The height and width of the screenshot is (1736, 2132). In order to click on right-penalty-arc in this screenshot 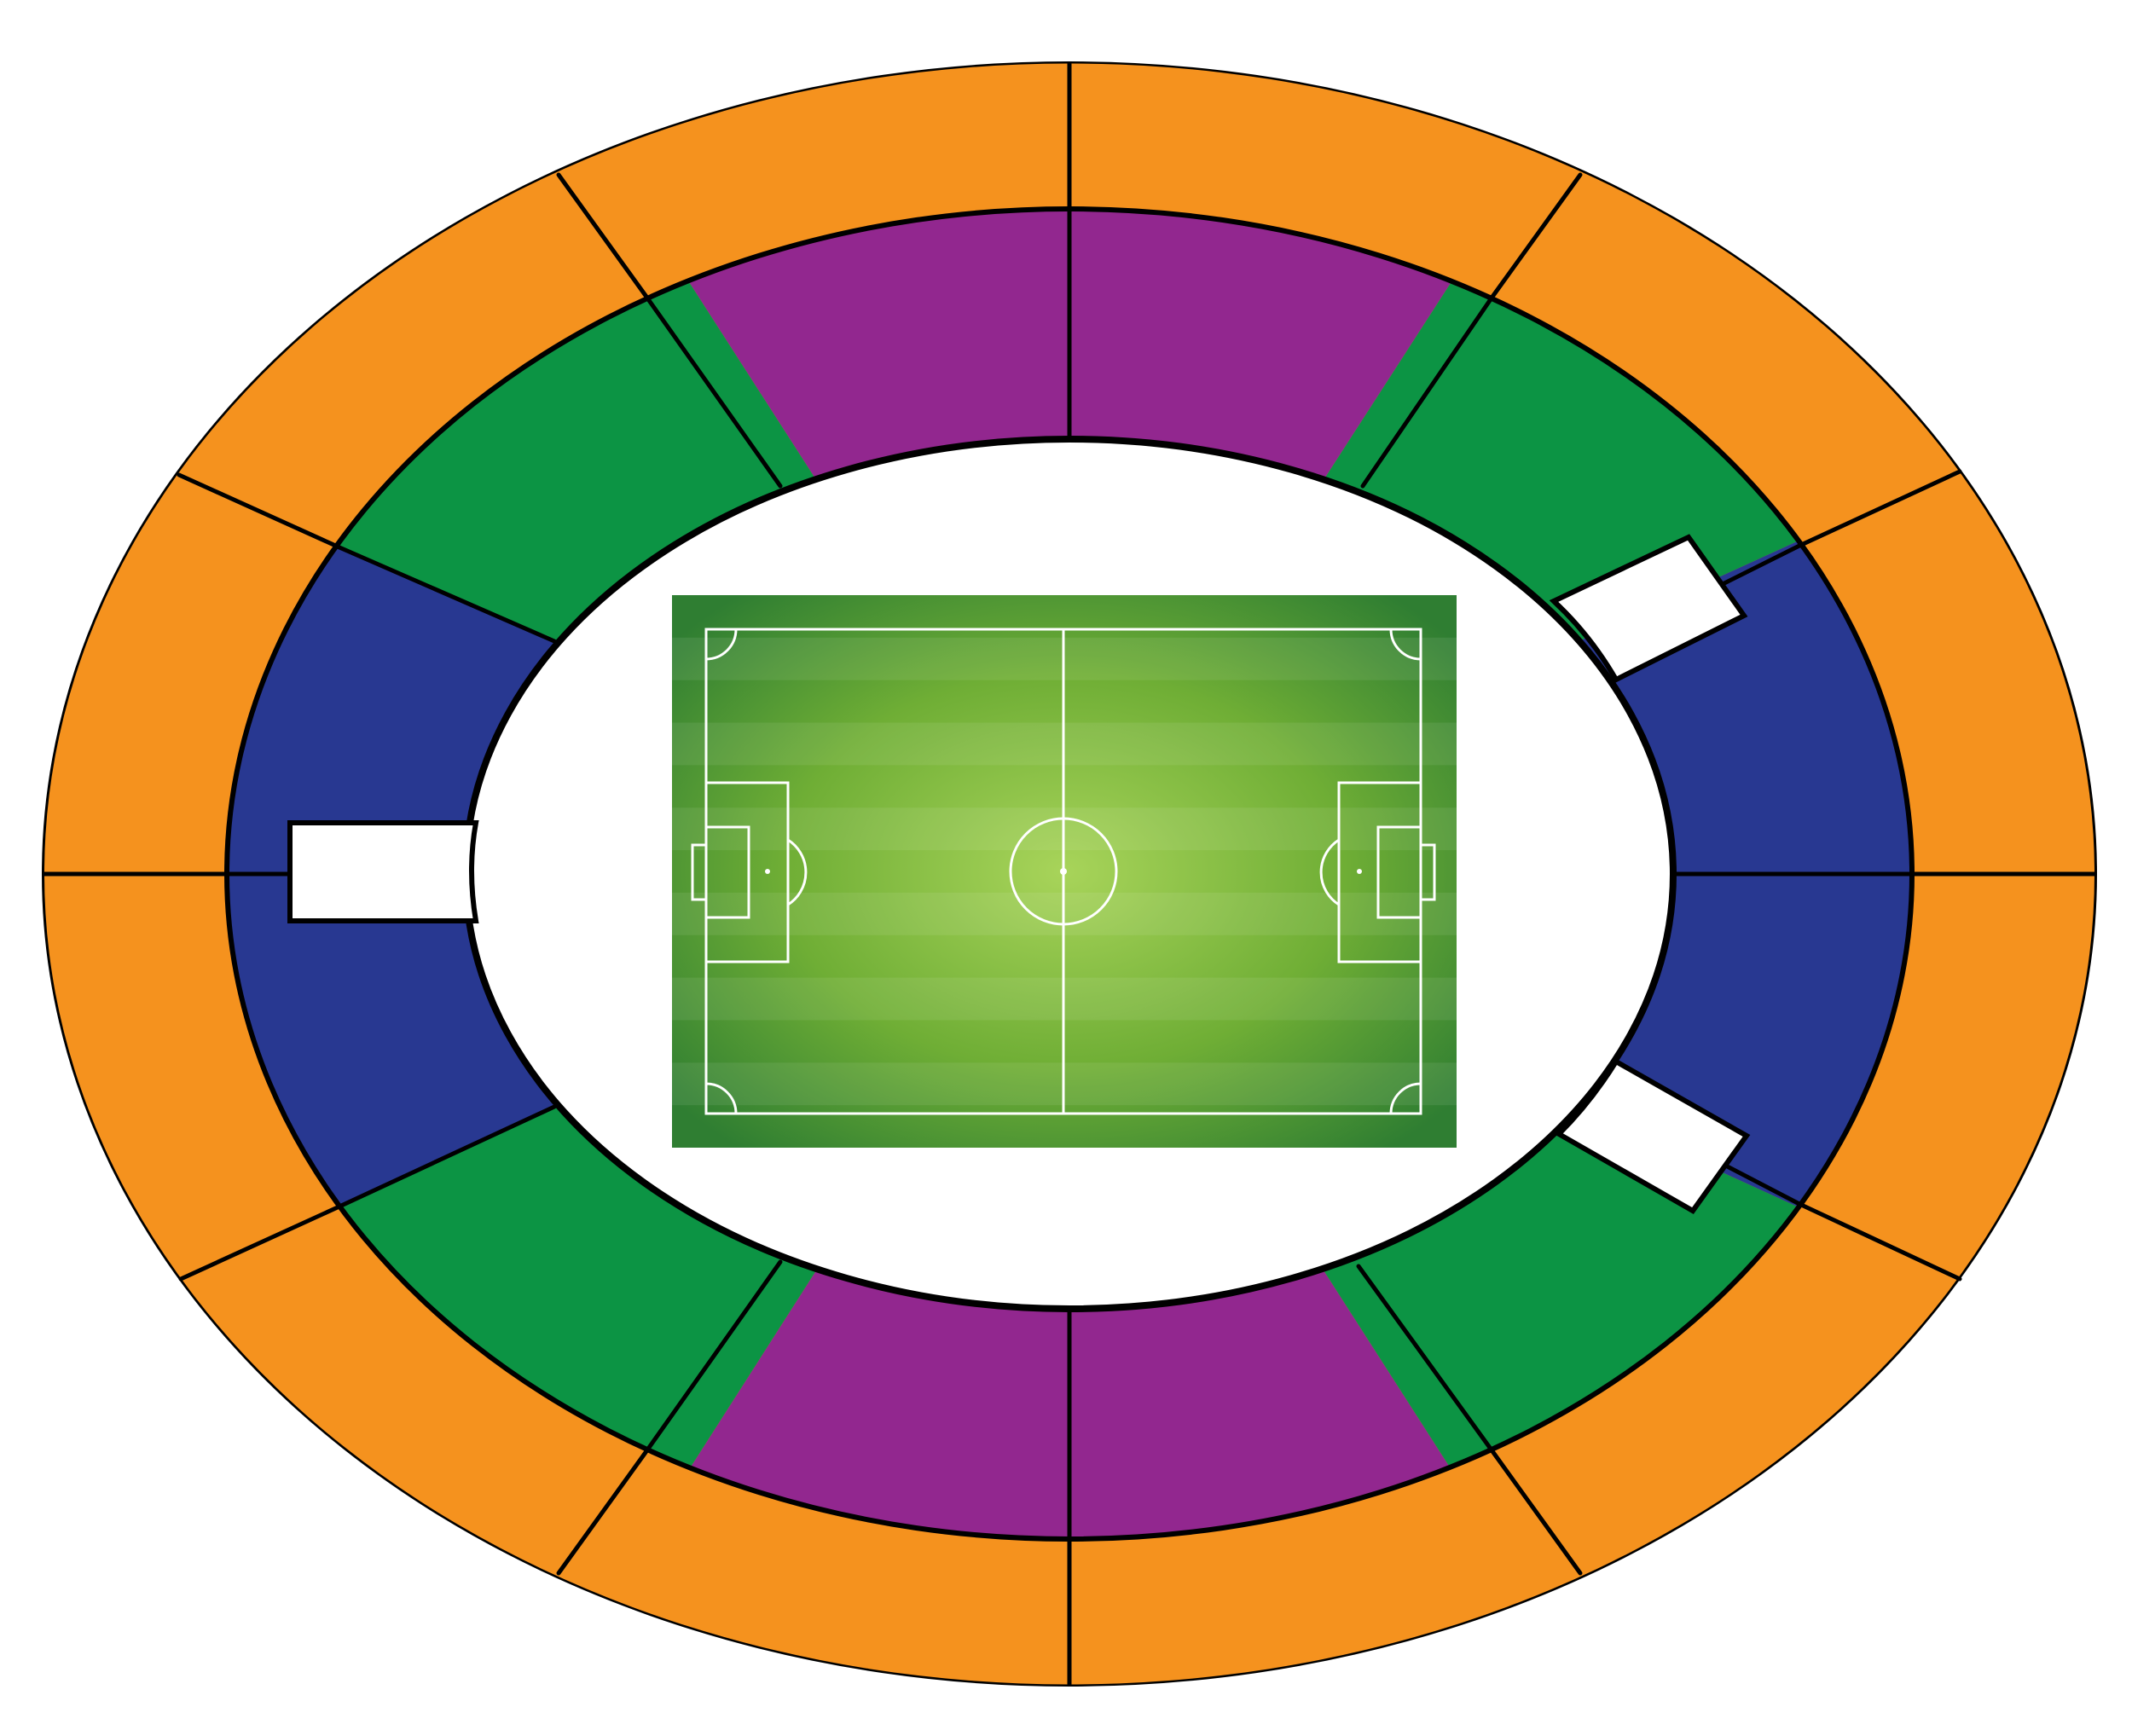, I will do `click(1329, 872)`.